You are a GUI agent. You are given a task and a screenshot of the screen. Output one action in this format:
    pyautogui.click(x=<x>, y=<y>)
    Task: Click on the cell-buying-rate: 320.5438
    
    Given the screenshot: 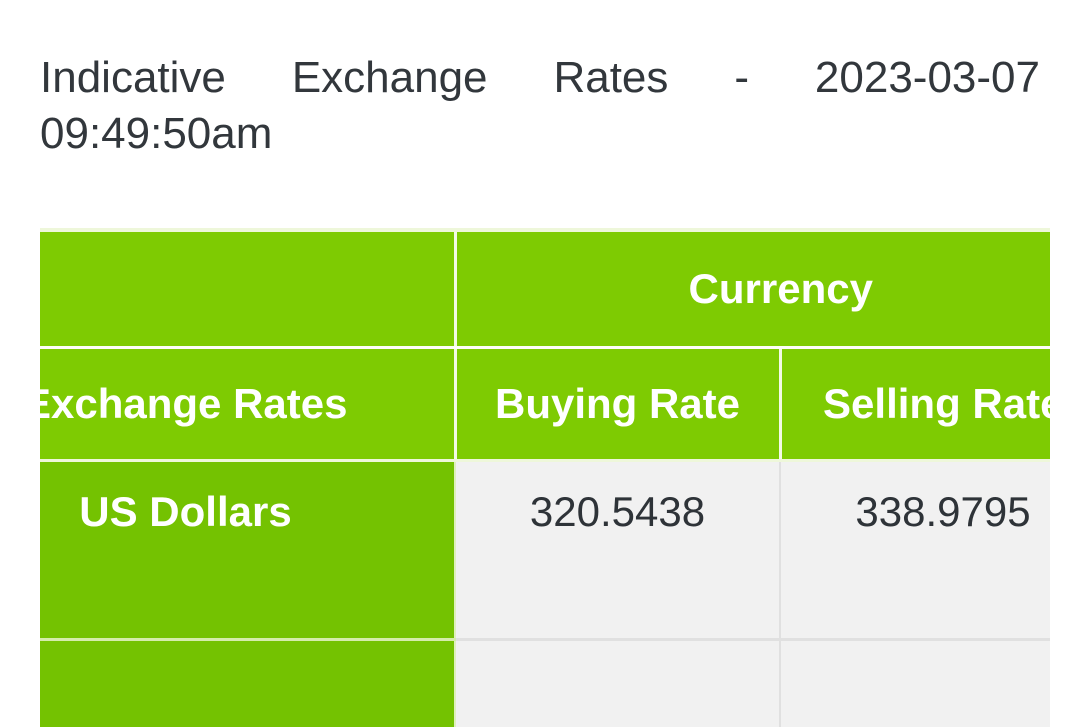 What is the action you would take?
    pyautogui.click(x=617, y=550)
    